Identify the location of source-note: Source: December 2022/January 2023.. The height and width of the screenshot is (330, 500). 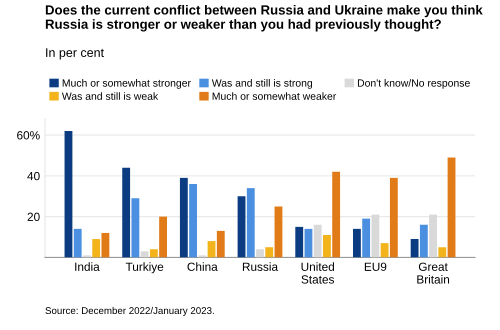
(129, 311).